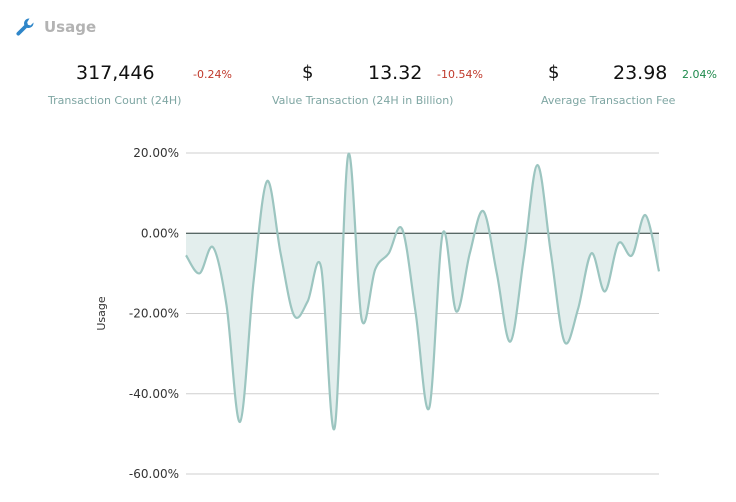  What do you see at coordinates (608, 100) in the screenshot?
I see `stat-label: Average Transaction Fee` at bounding box center [608, 100].